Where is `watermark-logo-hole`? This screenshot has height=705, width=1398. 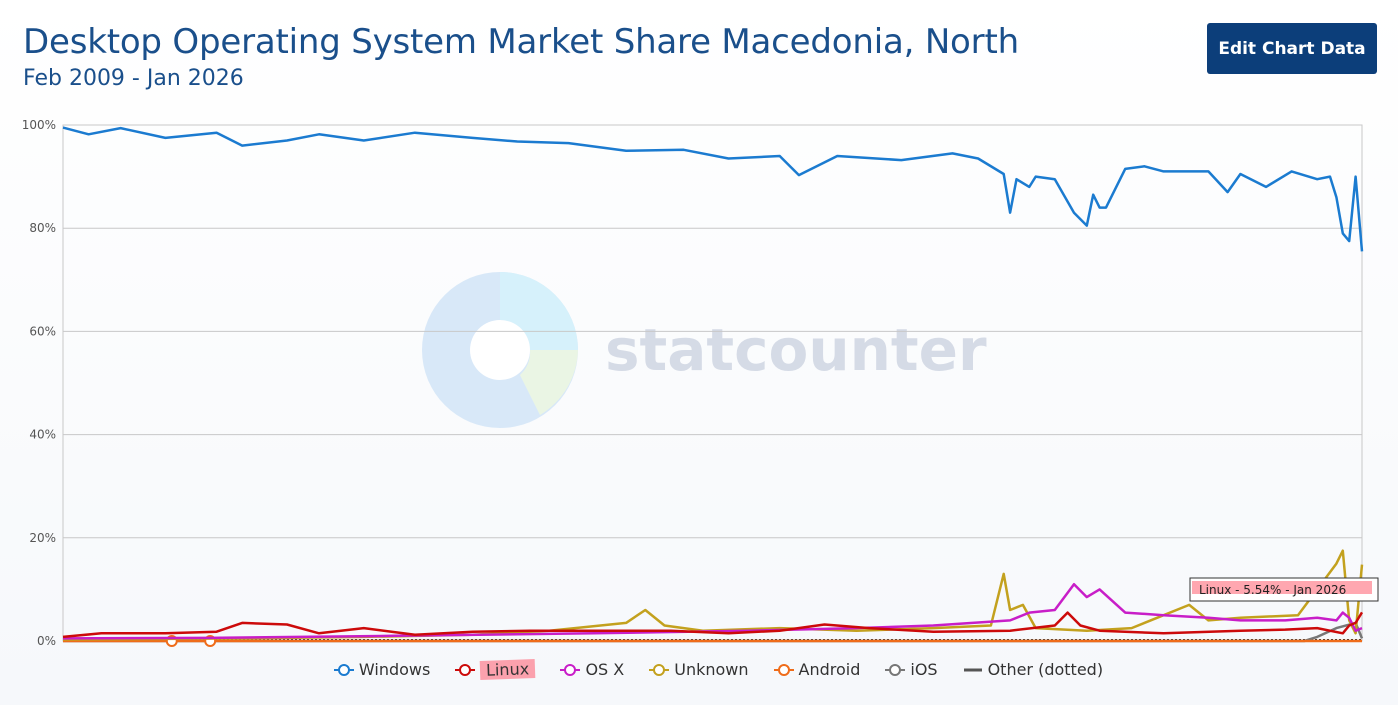 watermark-logo-hole is located at coordinates (500, 350).